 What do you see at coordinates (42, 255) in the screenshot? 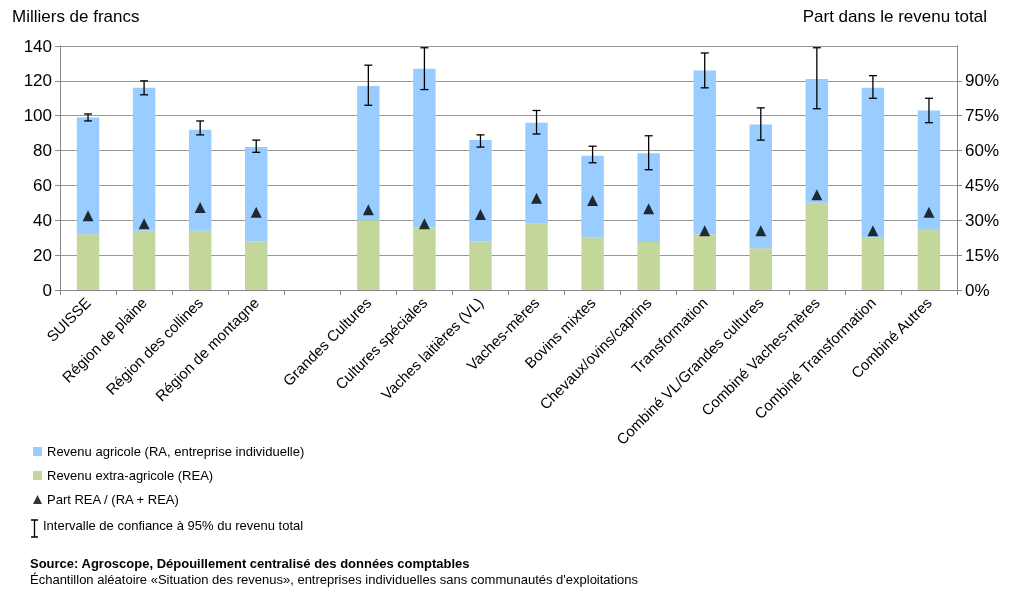
I see `y-tick-label: 20` at bounding box center [42, 255].